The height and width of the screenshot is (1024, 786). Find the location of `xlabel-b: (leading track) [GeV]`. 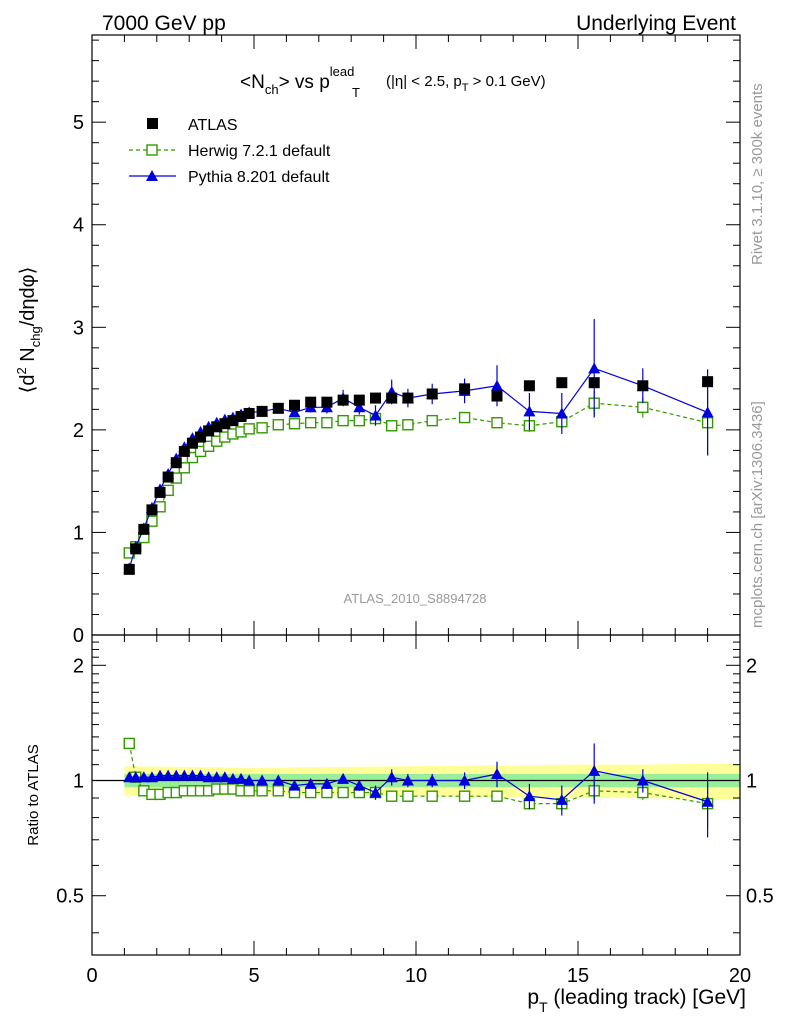

xlabel-b: (leading track) [GeV] is located at coordinates (647, 997).